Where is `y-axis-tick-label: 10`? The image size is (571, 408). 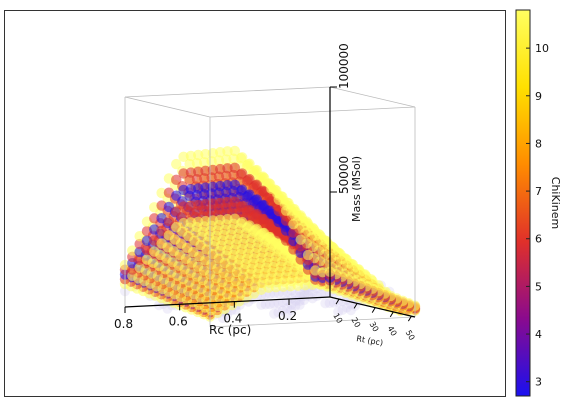 y-axis-tick-label: 10 is located at coordinates (337, 318).